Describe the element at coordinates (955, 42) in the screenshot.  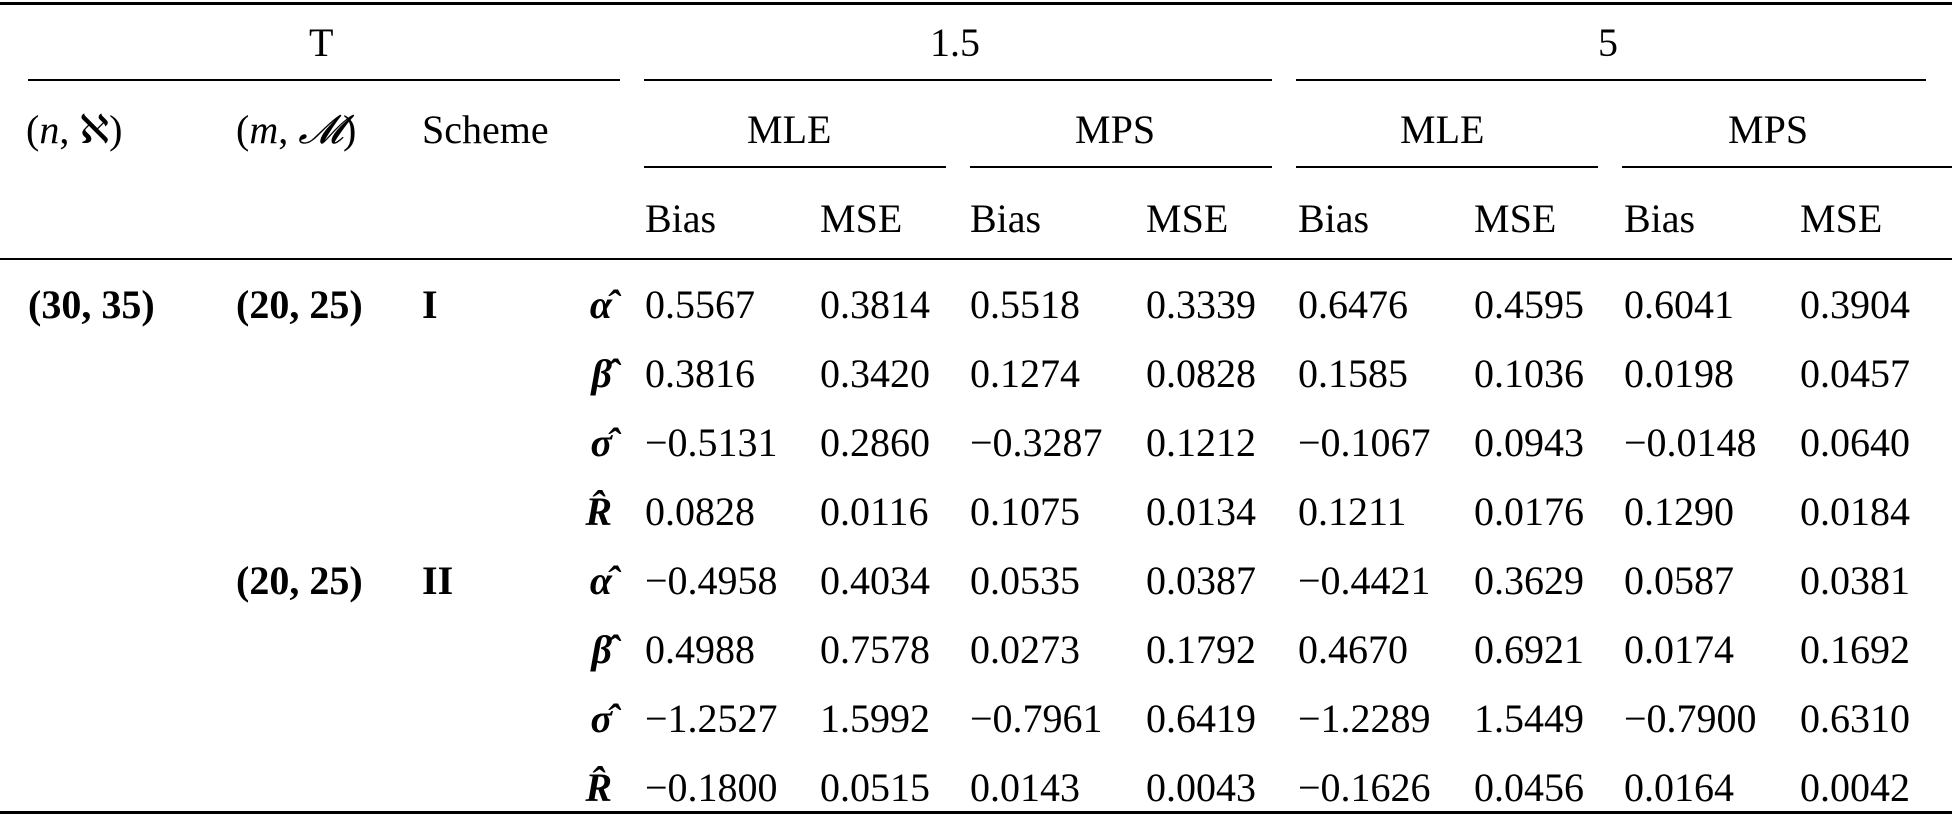
I see `t-value-1-5: 1.5` at that location.